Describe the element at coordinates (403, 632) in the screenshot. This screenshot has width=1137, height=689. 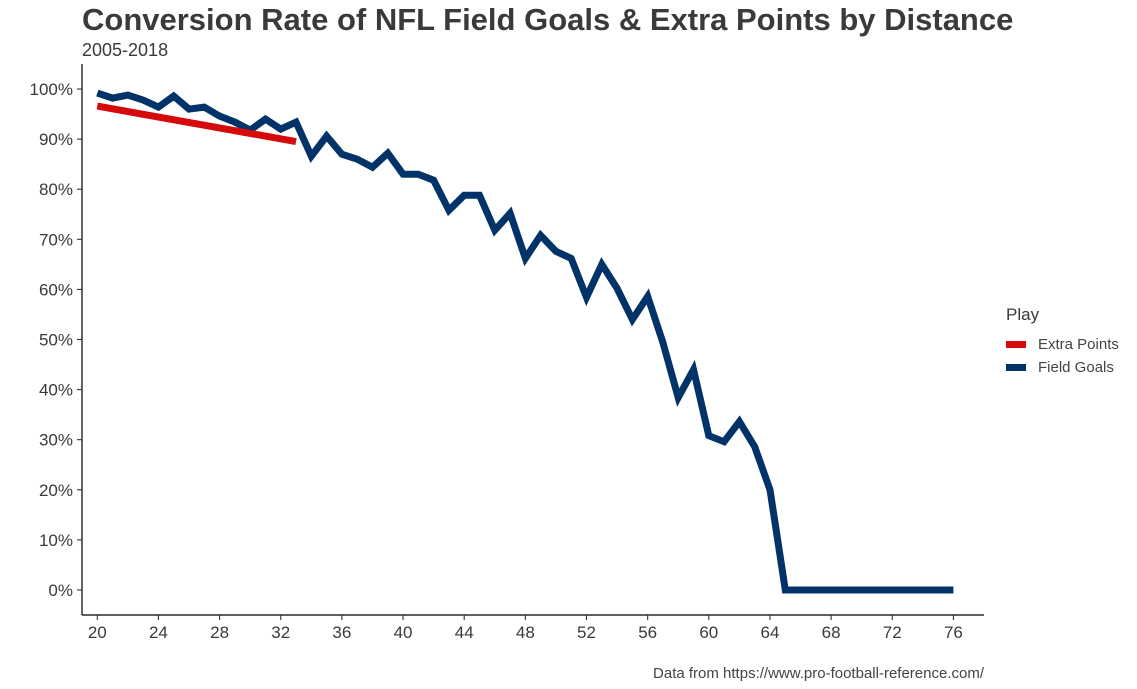
I see `x-tick-label: 40` at that location.